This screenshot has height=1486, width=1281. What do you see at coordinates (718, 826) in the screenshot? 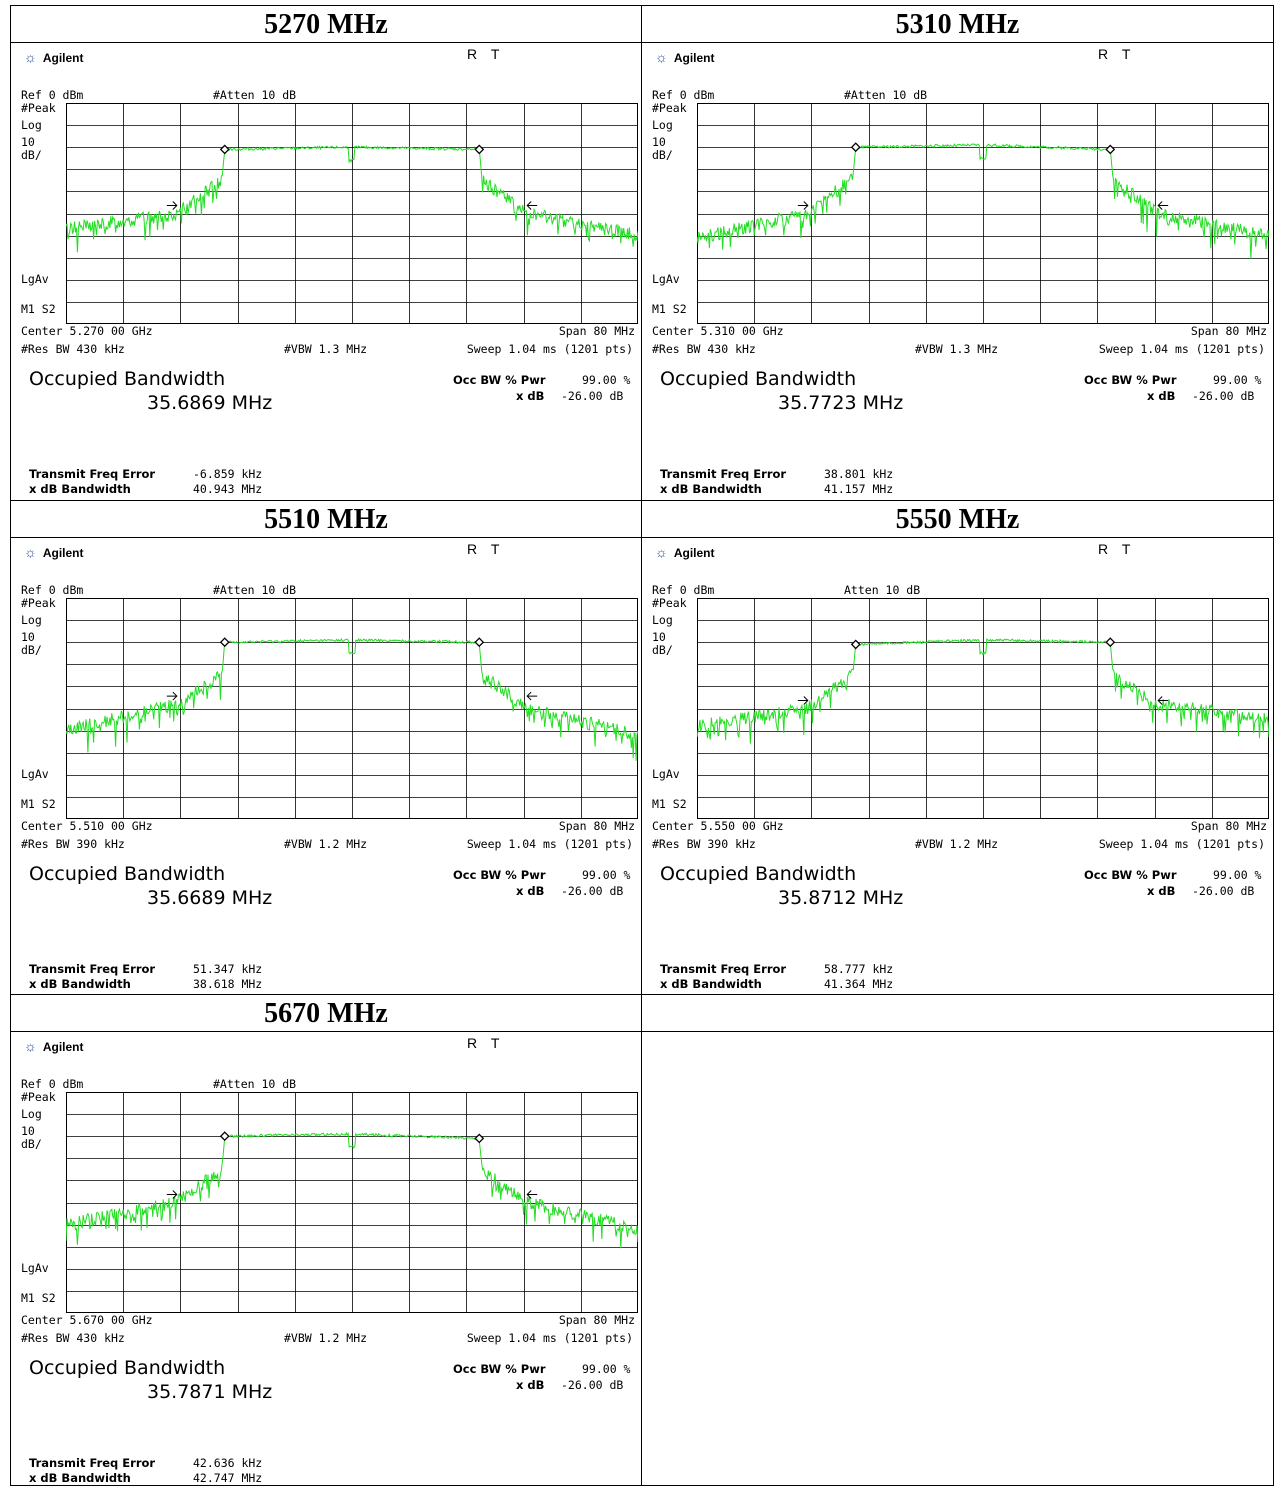
I see `center-frequency: Center 5.550 00 GHz` at bounding box center [718, 826].